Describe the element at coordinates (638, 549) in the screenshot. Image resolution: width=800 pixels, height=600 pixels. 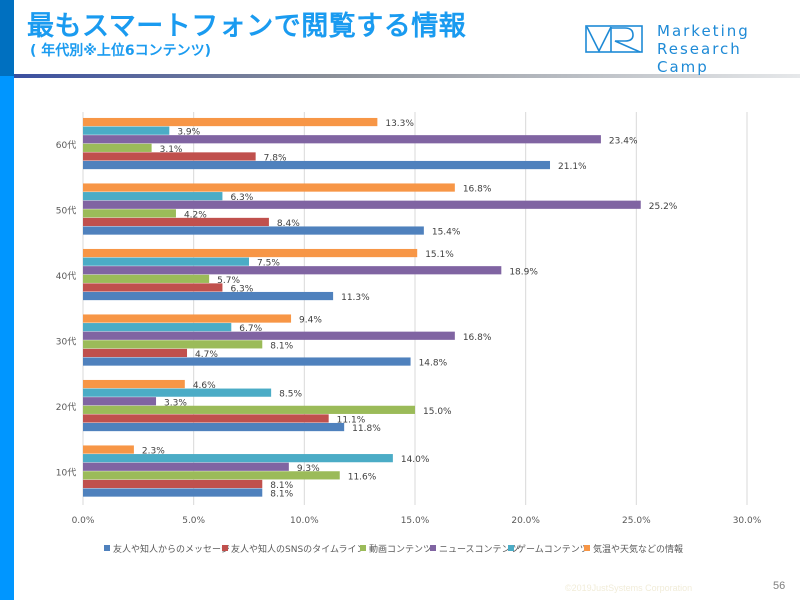
I see `legend-label: 気温や天気などの情報` at that location.